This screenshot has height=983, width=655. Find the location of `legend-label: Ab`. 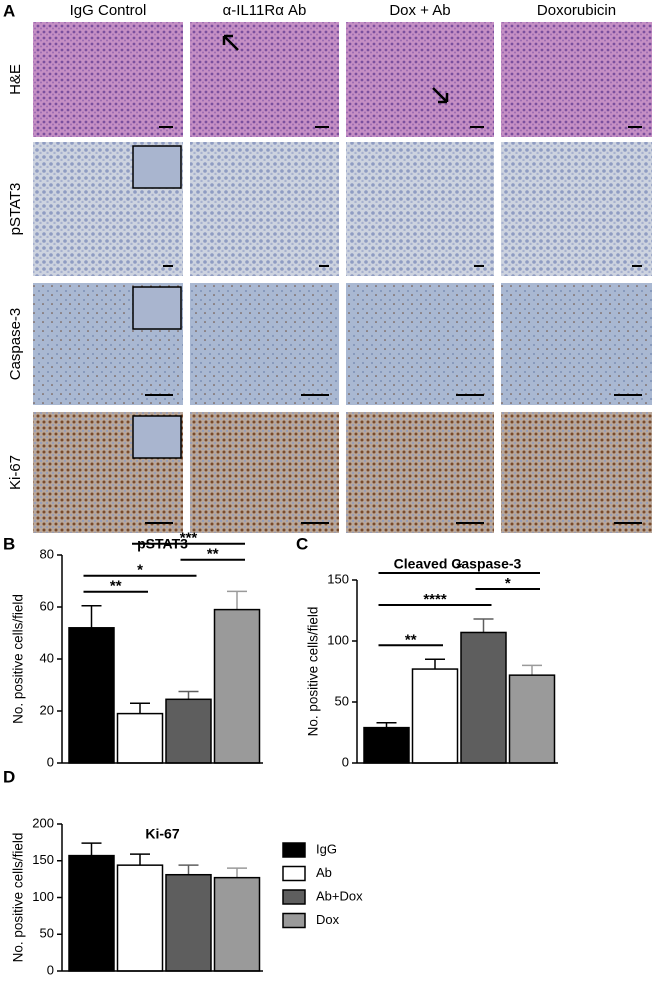

legend-label: Ab is located at coordinates (324, 872).